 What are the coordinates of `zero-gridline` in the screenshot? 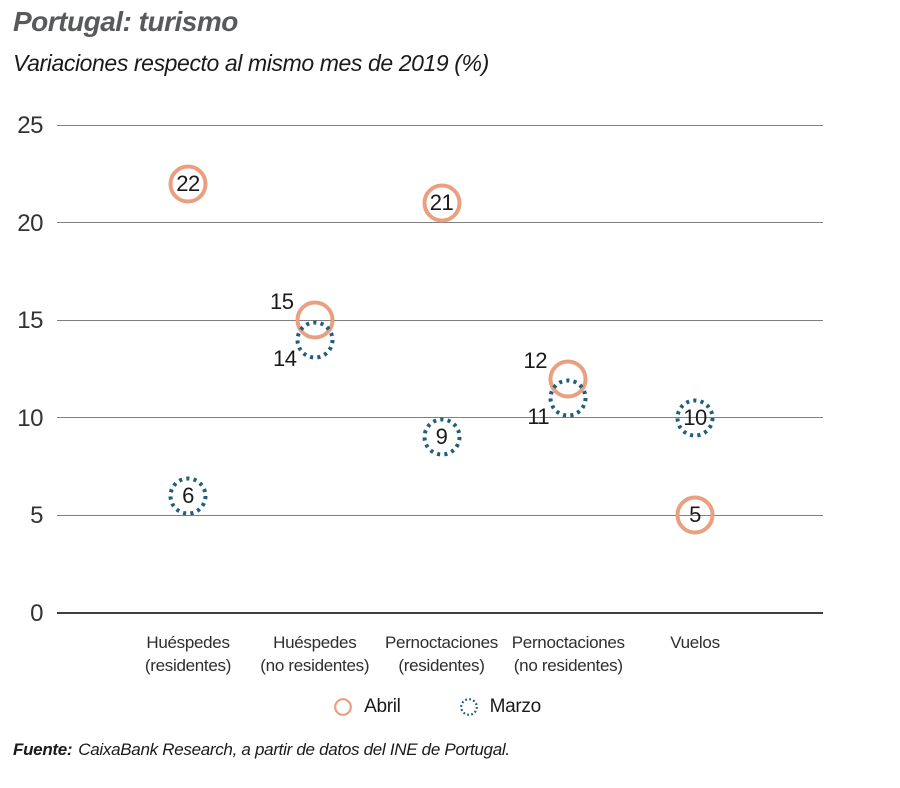 It's located at (440, 613).